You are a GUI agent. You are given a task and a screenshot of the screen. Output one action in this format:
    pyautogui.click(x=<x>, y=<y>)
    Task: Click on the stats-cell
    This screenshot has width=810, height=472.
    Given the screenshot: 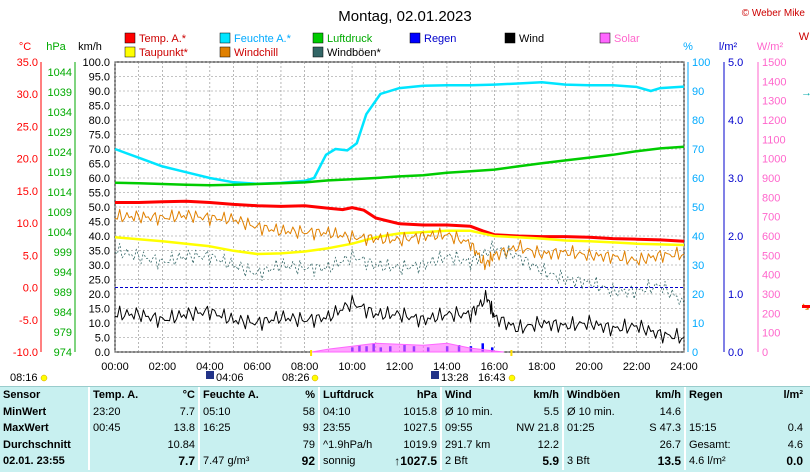 What is the action you would take?
    pyautogui.click(x=784, y=412)
    